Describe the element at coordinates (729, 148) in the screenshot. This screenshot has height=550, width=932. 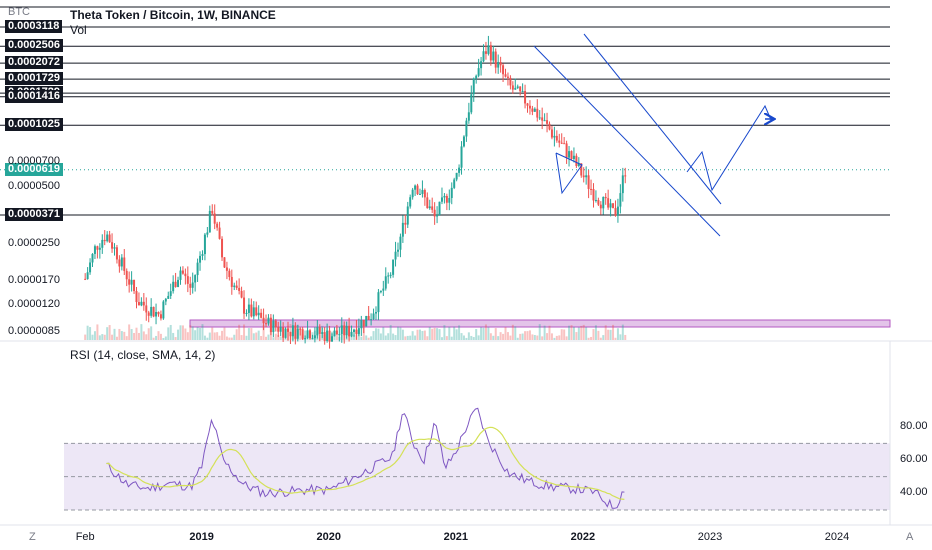
I see `projection-path` at that location.